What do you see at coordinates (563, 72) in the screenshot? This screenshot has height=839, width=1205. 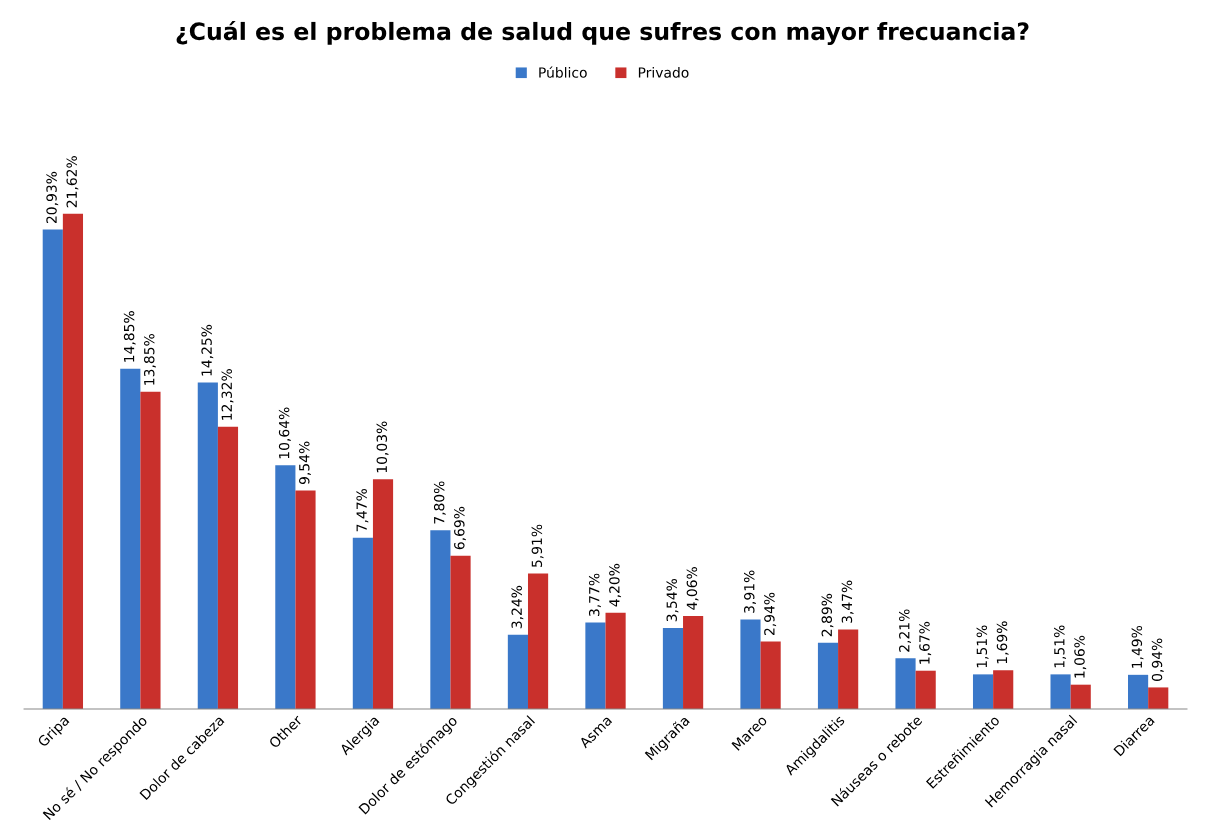 I see `legend-label: Público` at bounding box center [563, 72].